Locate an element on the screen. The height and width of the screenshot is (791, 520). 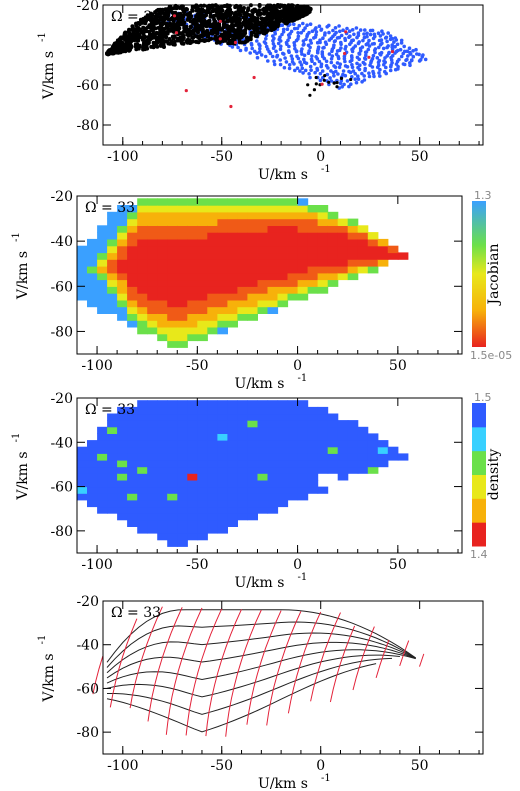
plot-area is located at coordinates (266, 56).